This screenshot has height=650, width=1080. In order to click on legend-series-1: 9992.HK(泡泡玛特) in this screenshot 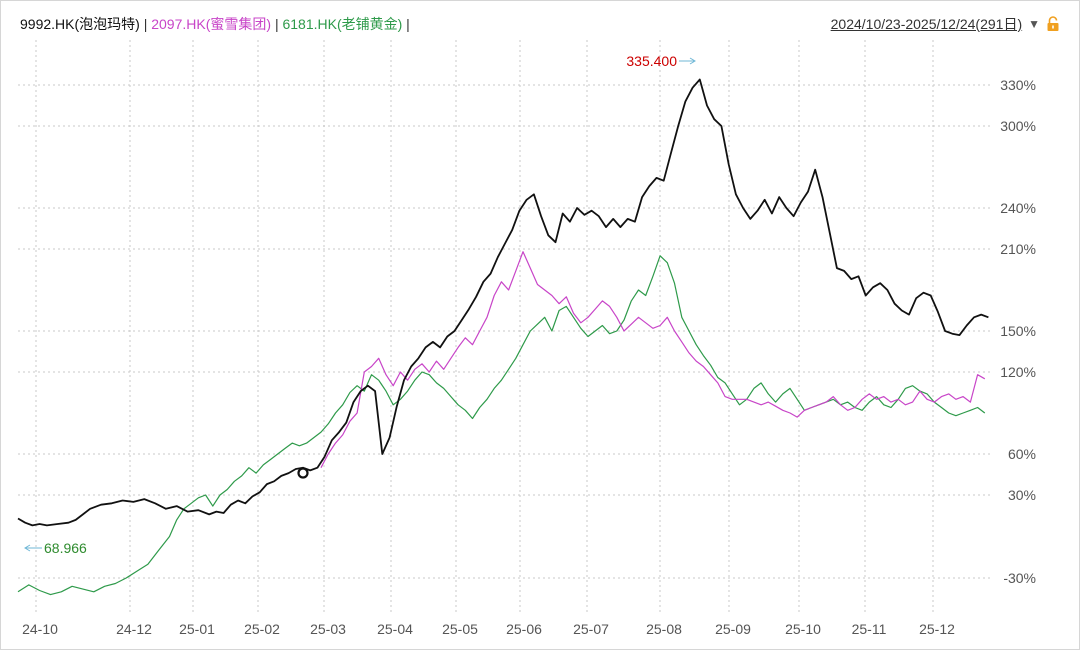, I will do `click(80, 24)`.